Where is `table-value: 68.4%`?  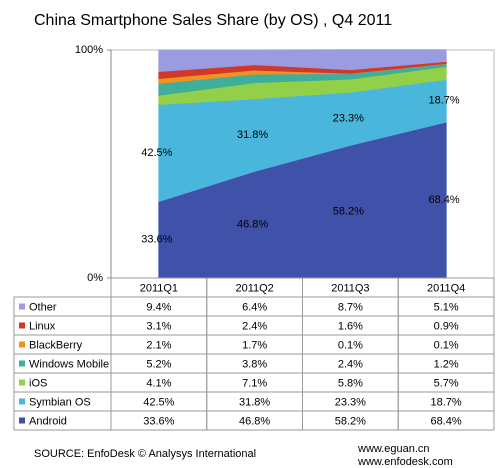
table-value: 68.4% is located at coordinates (446, 421).